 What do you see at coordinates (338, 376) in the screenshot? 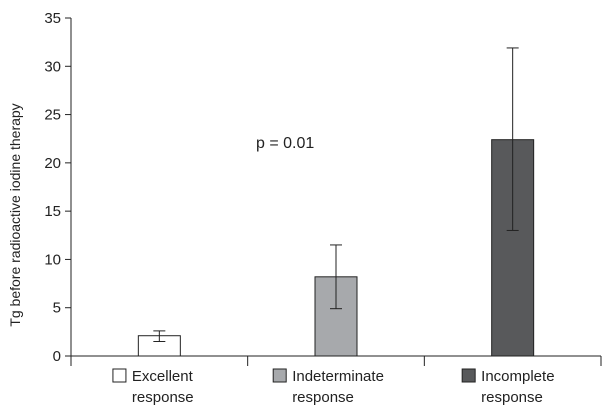
I see `x-tick-label: Indeterminate` at bounding box center [338, 376].